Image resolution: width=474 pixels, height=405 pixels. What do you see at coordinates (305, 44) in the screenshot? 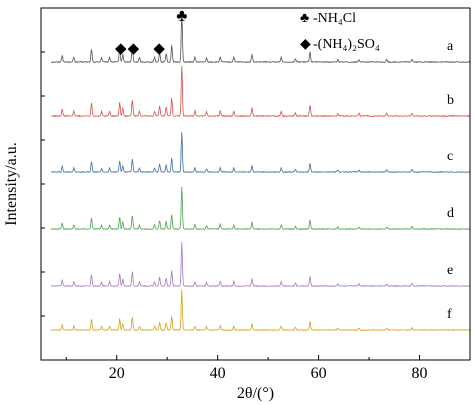
I see `legend-symbol-ammonium-sulfate: ◆` at bounding box center [305, 44].